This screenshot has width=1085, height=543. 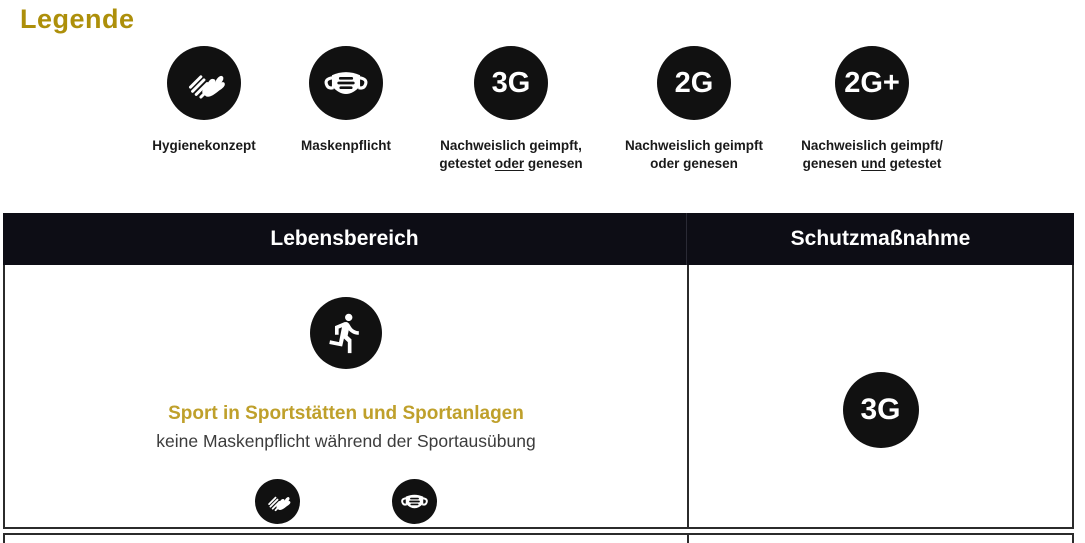 I want to click on badge-2g: 2G, so click(x=694, y=83).